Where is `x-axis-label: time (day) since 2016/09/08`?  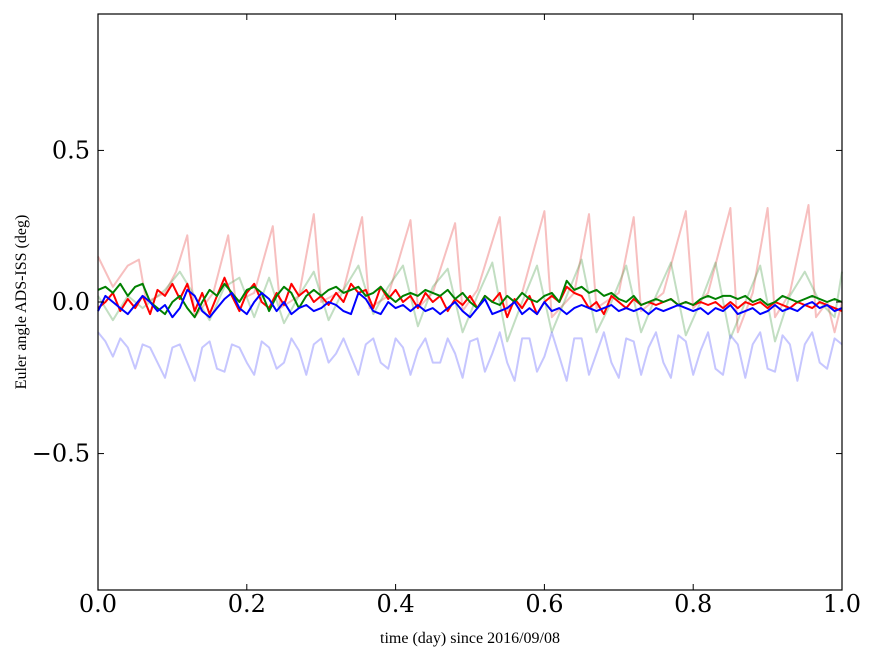 x-axis-label: time (day) since 2016/09/08 is located at coordinates (470, 638).